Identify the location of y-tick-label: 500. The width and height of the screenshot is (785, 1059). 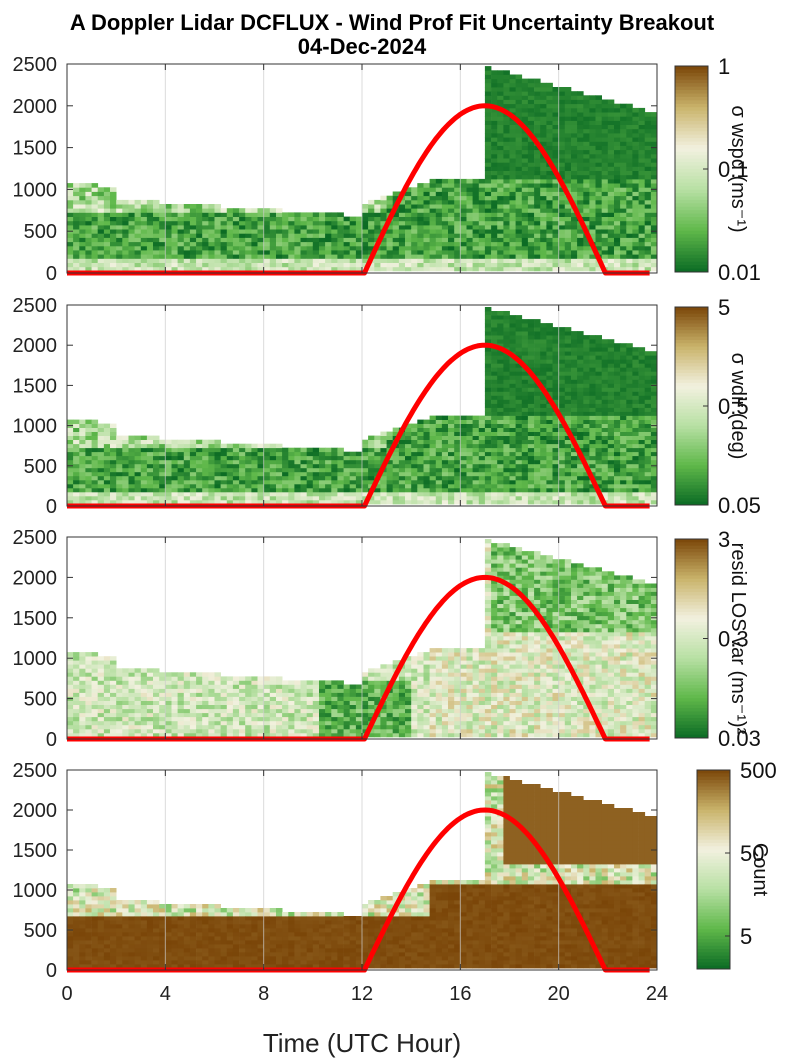
(40, 467).